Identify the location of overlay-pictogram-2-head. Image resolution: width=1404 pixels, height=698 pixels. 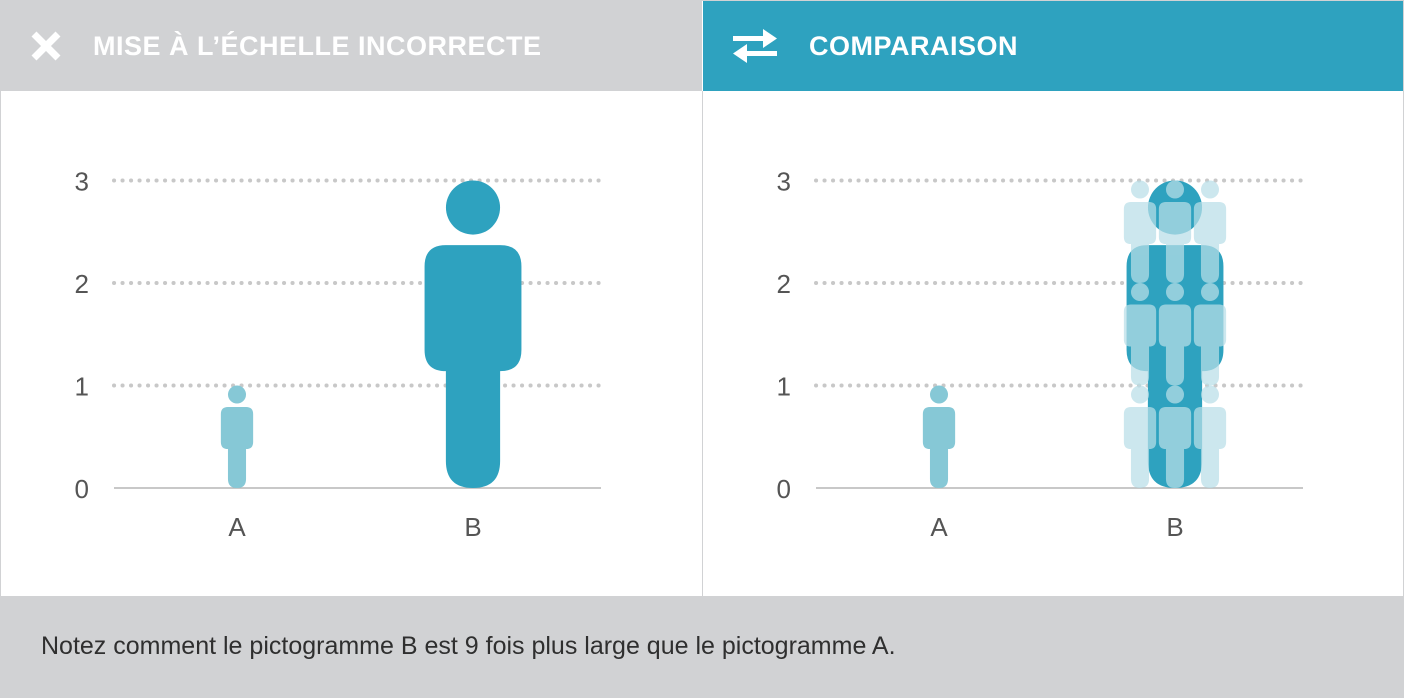
(1175, 394).